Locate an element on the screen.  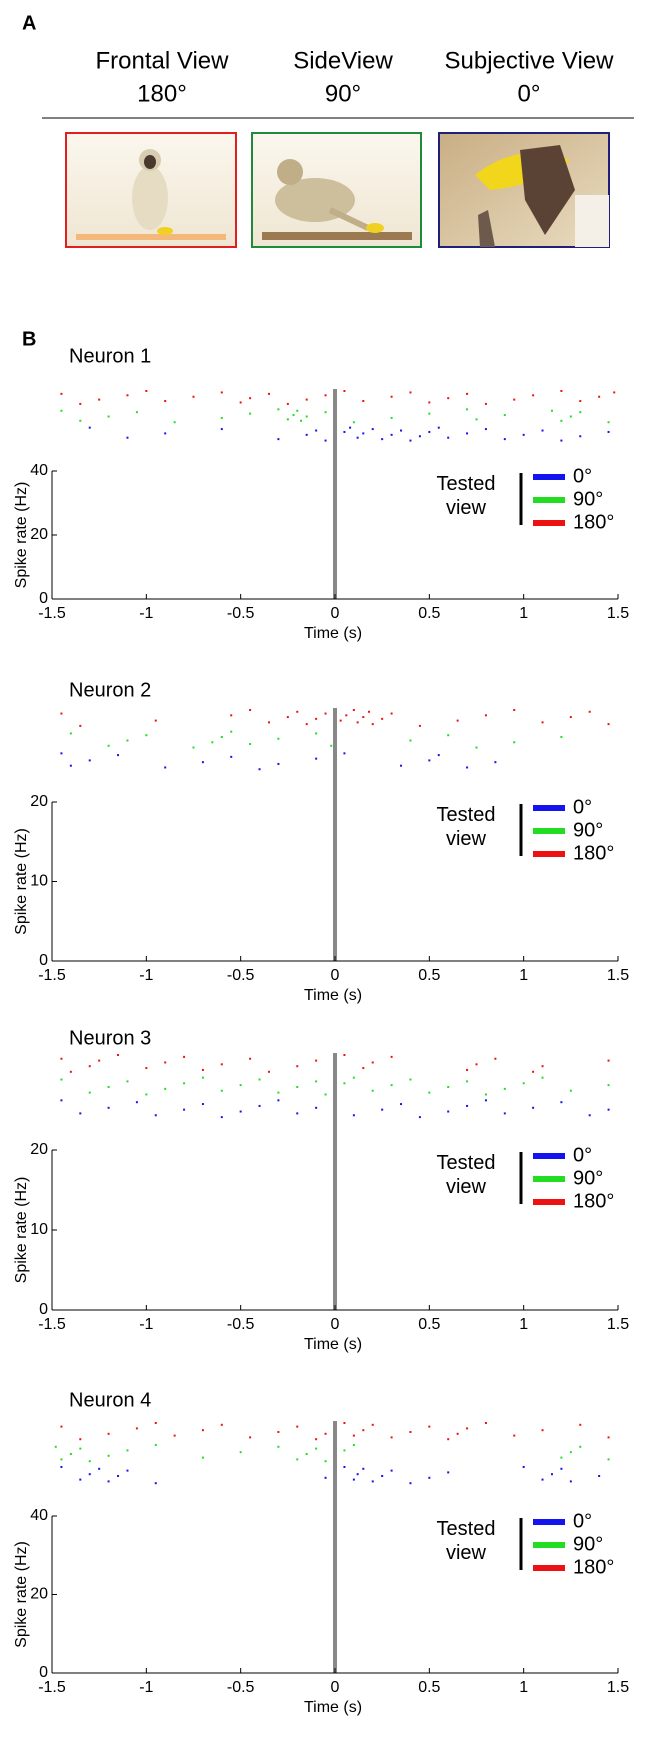
x-tick-label: -1.5 is located at coordinates (52, 975).